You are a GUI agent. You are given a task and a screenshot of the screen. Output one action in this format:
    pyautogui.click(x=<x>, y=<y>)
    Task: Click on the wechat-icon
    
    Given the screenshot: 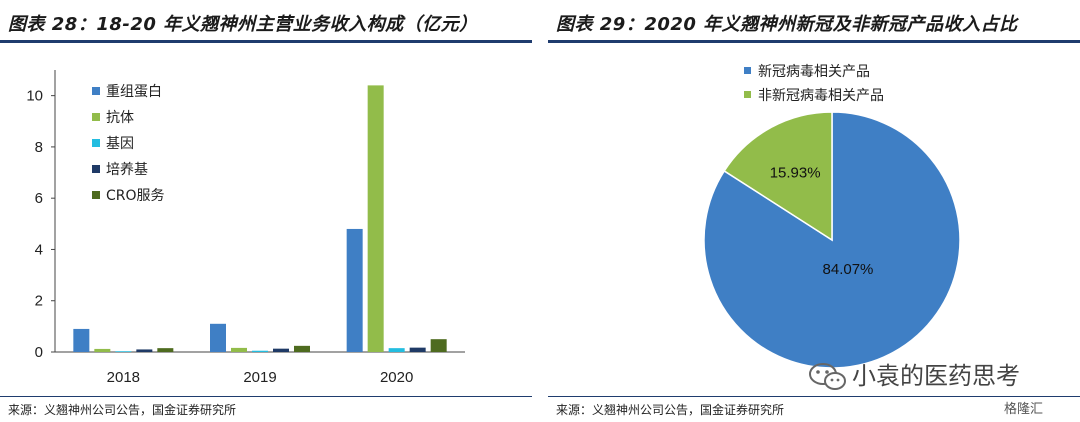 What is the action you would take?
    pyautogui.click(x=827, y=376)
    